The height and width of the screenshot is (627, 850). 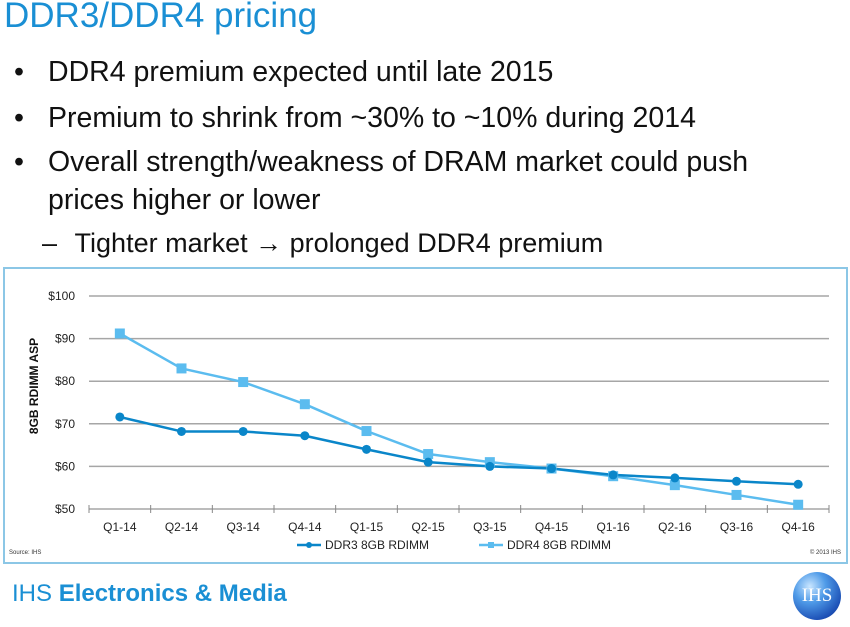 I want to click on x-tick-label: Q4-16, so click(x=798, y=527).